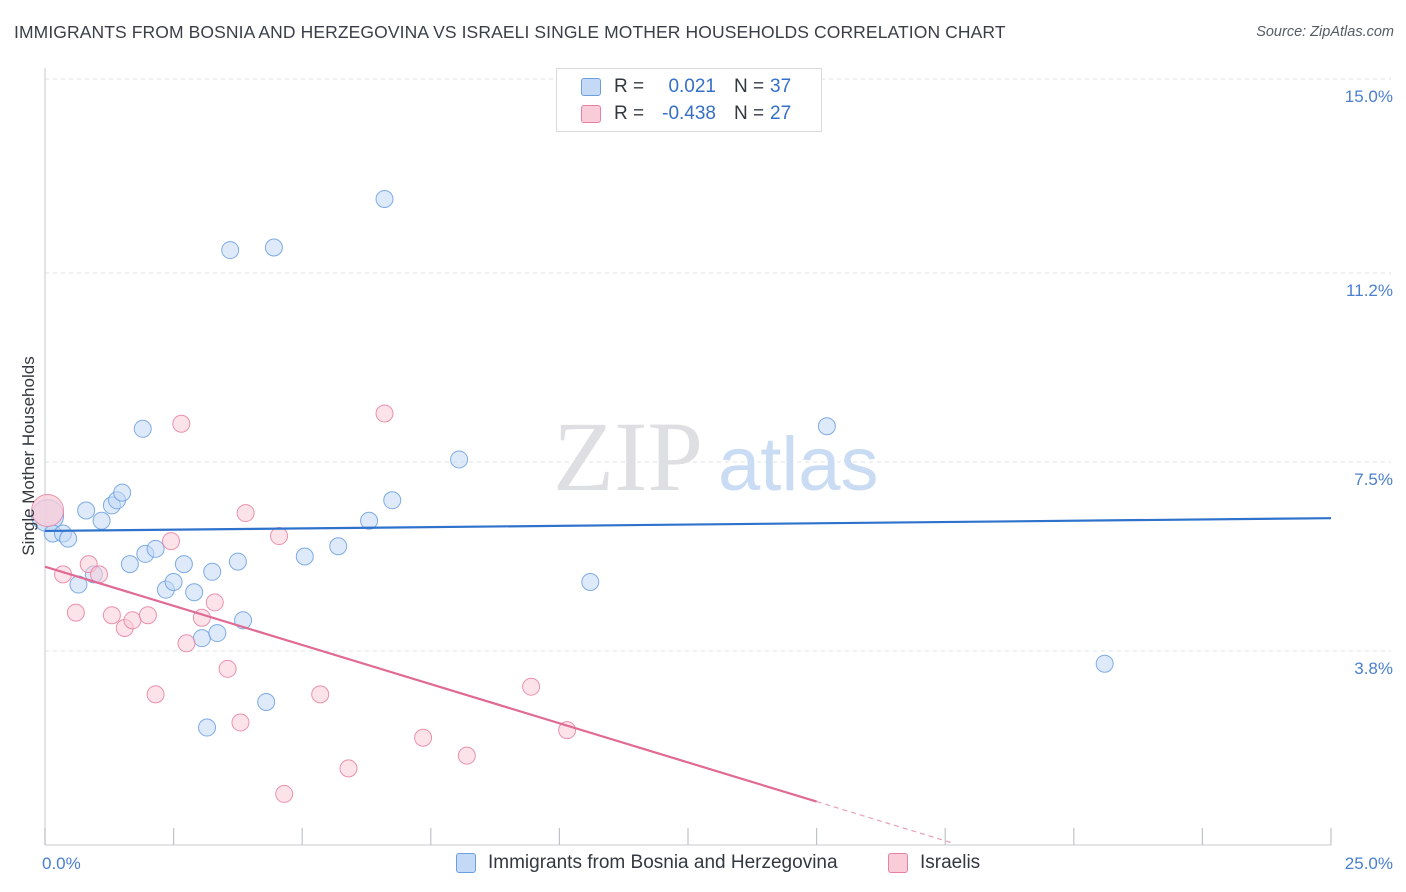 The height and width of the screenshot is (892, 1406). I want to click on y-tick-label: 11.2%, so click(1369, 290).